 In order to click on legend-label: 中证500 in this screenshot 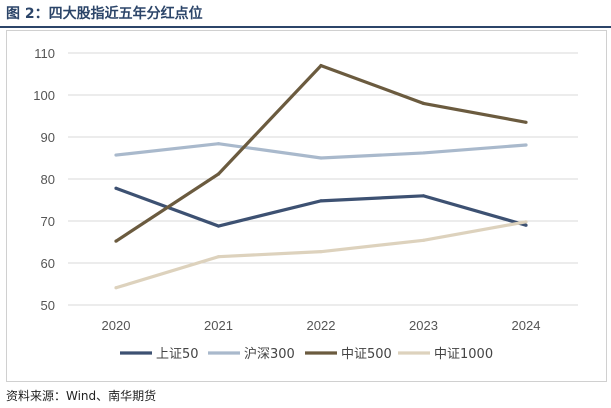, I will do `click(366, 354)`.